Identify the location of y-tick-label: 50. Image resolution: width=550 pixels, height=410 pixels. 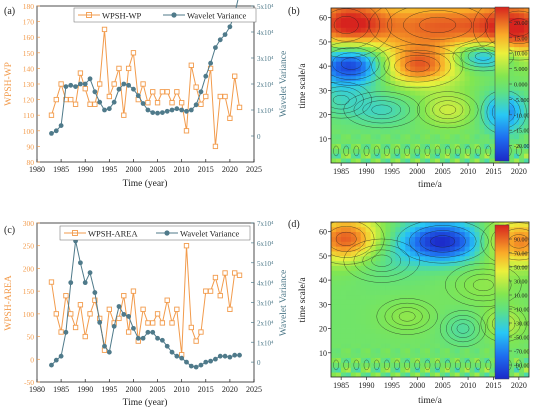
(323, 42).